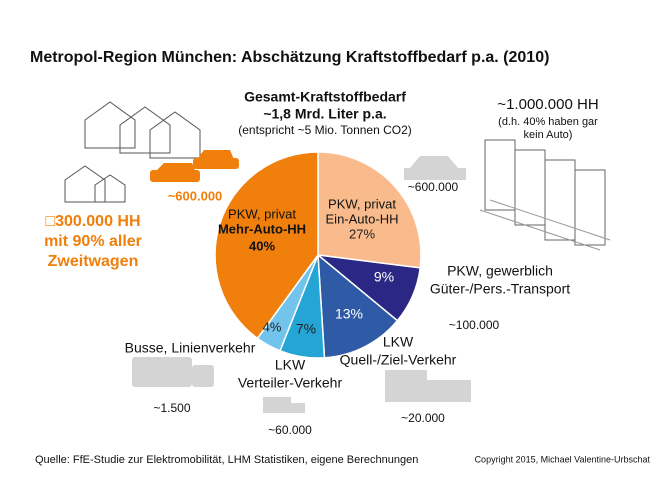 This screenshot has height=492, width=656. I want to click on car-icons-orange, so click(194, 166).